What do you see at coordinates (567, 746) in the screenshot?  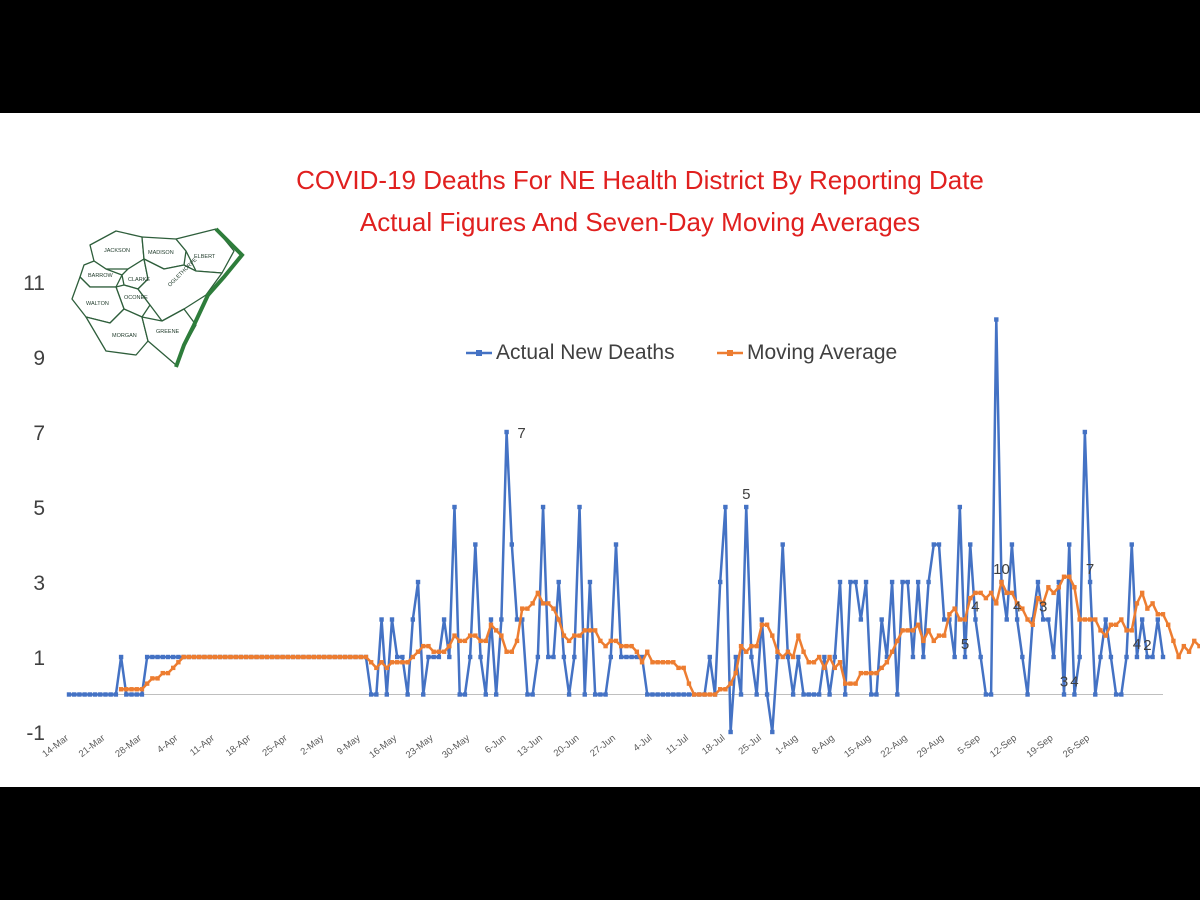 I see `x-tick-label: 20-Jun` at bounding box center [567, 746].